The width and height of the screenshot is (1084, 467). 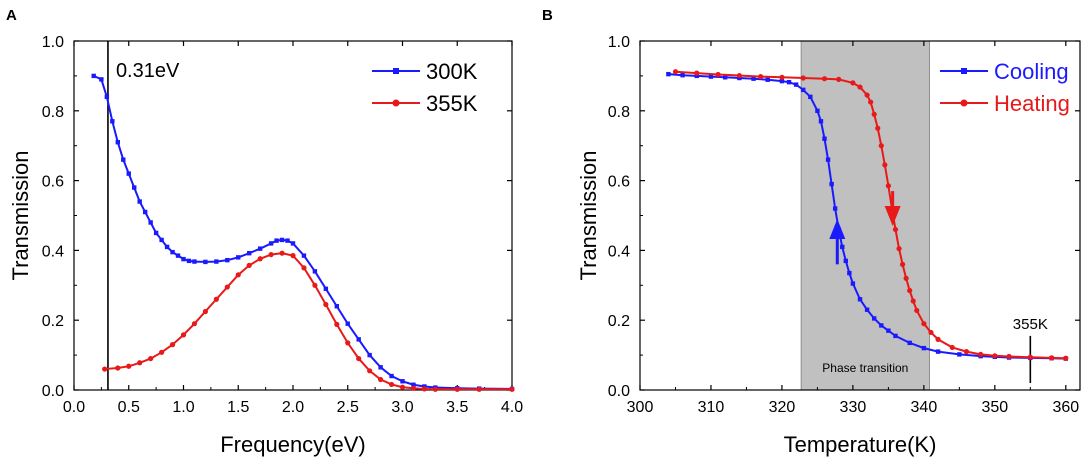 I want to click on y-tick-label: 1.0, so click(x=53, y=42).